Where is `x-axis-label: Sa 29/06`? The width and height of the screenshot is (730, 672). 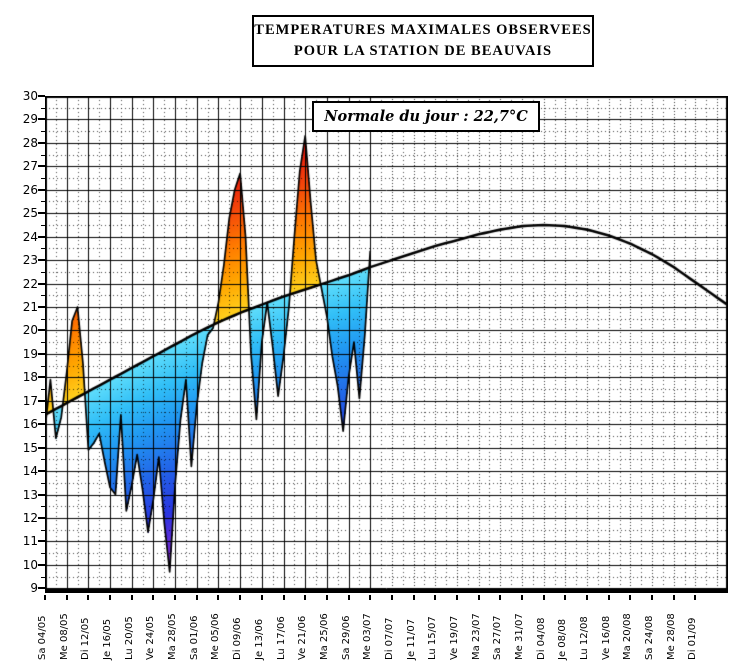
x-axis-label: Sa 29/06 is located at coordinates (346, 637).